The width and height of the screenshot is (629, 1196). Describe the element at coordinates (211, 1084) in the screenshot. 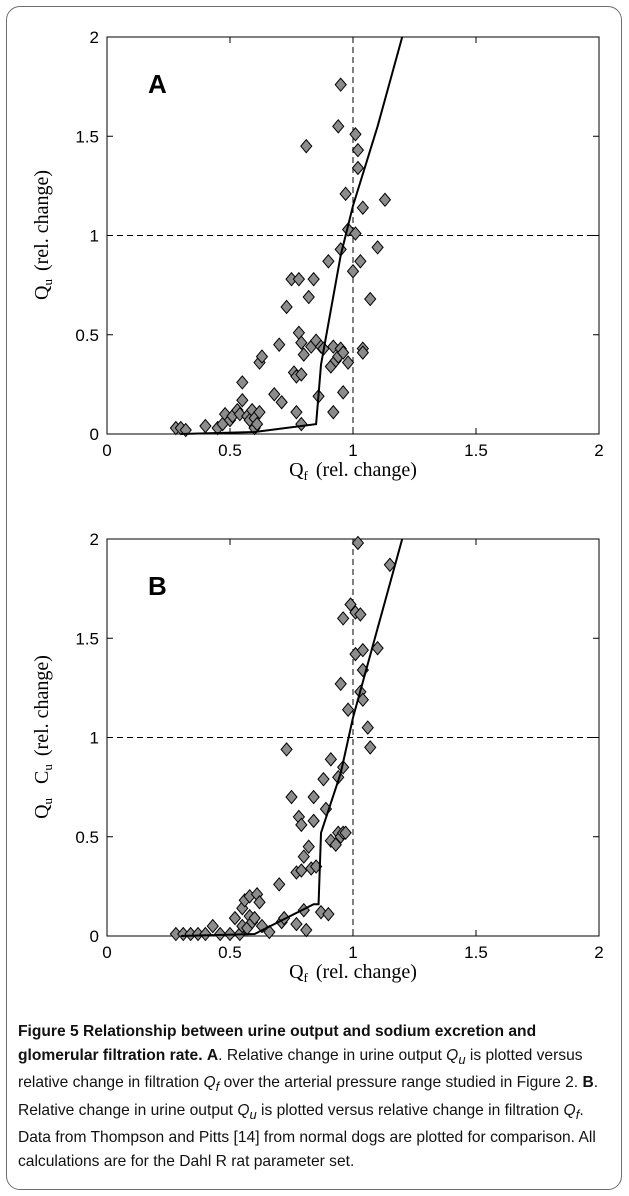

I see `caption-var: Qf` at that location.